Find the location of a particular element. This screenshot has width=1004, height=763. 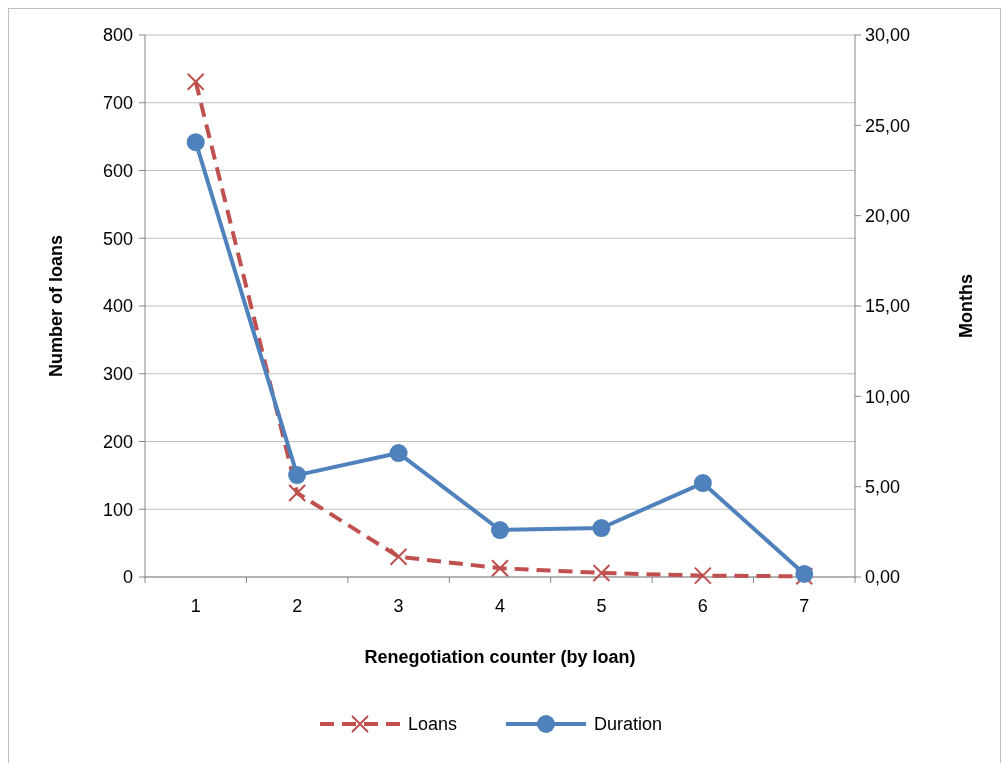

x-tick-label: 7 is located at coordinates (804, 606).